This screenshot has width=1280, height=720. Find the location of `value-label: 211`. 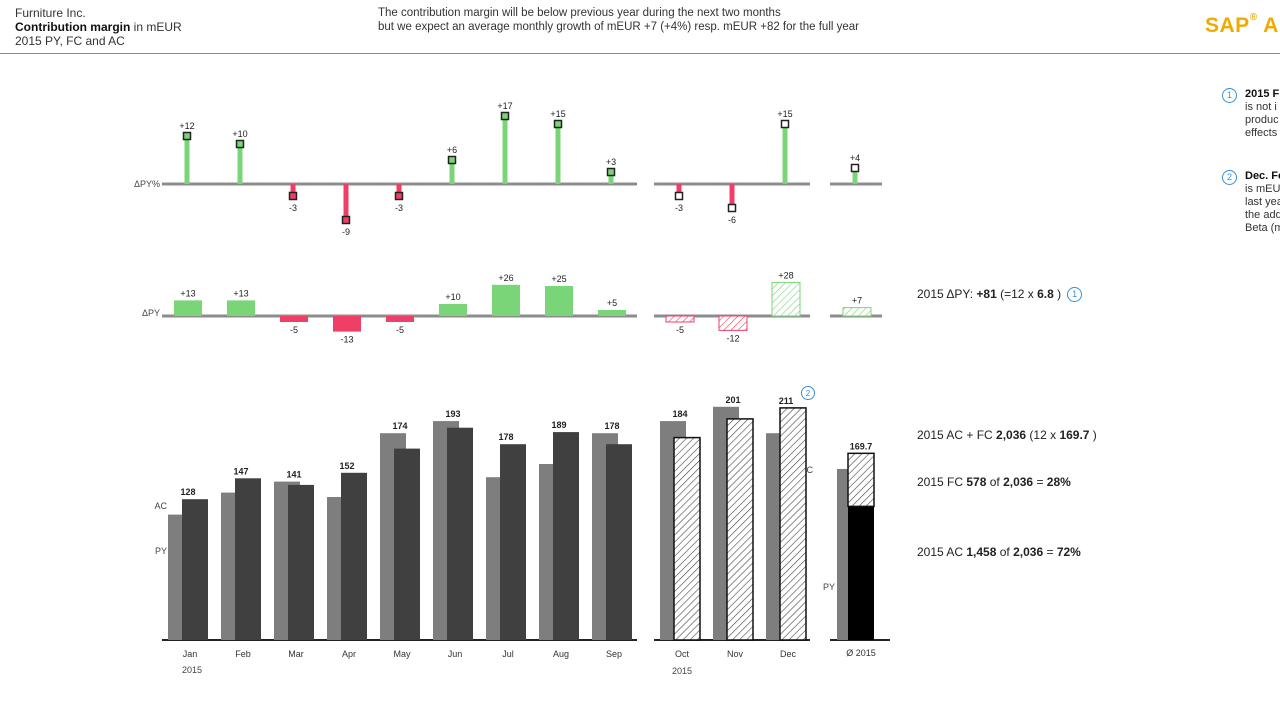

value-label: 211 is located at coordinates (786, 401).